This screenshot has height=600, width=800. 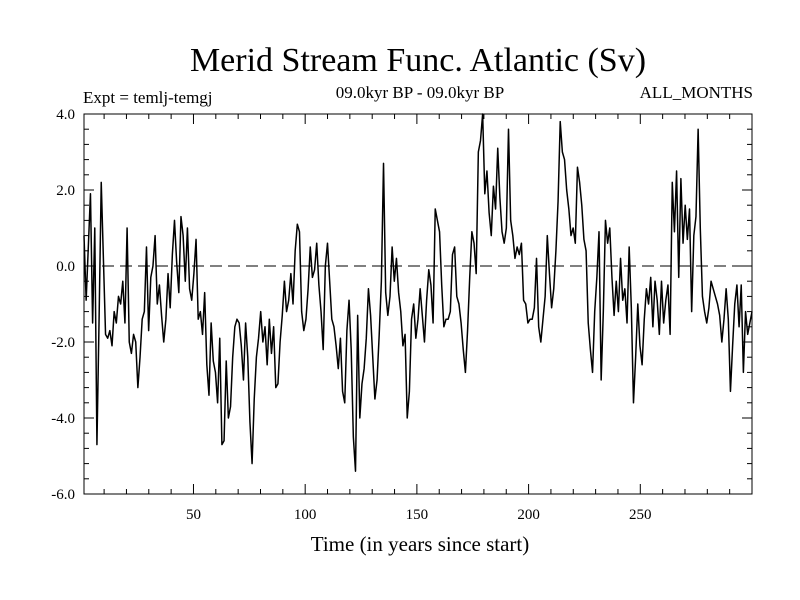 What do you see at coordinates (65, 191) in the screenshot?
I see `y-tick-label: 2.0` at bounding box center [65, 191].